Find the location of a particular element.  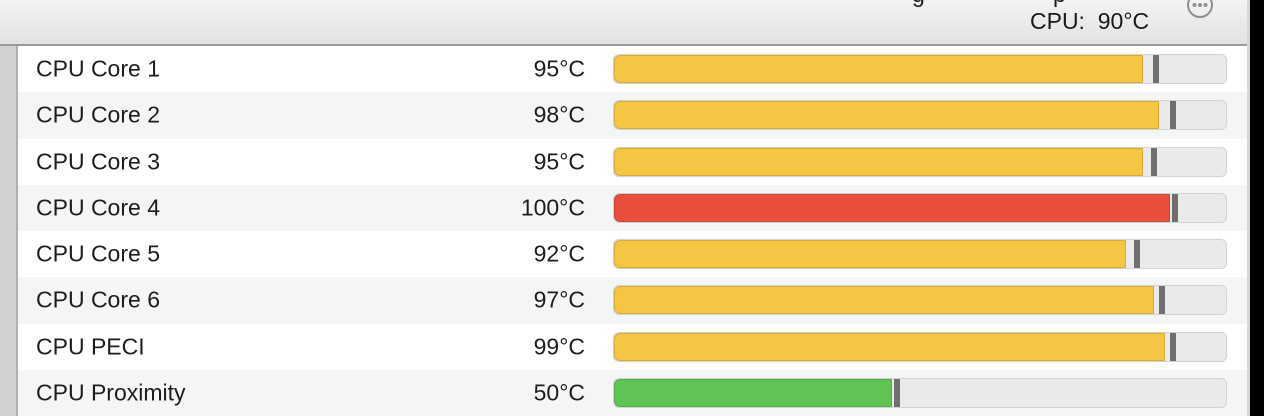

sensor-temperature: 92°C is located at coordinates (559, 253).